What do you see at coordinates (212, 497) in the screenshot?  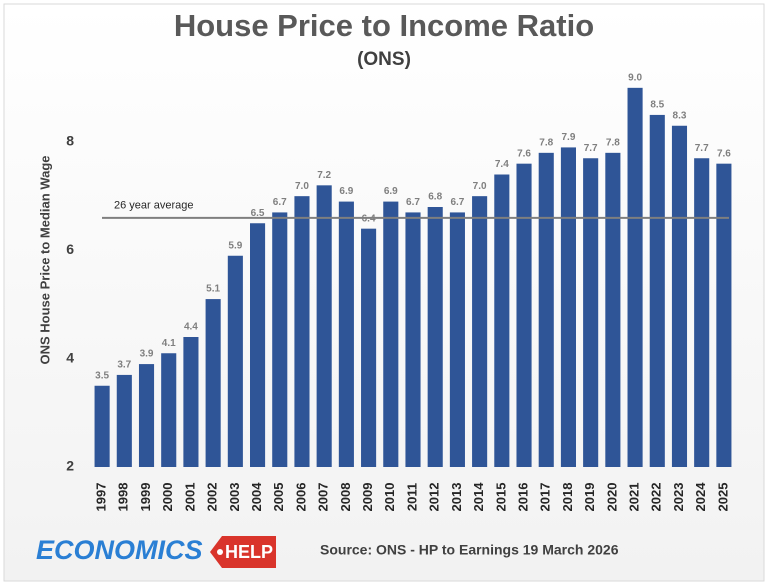 I see `x-tick-label: 2002` at bounding box center [212, 497].